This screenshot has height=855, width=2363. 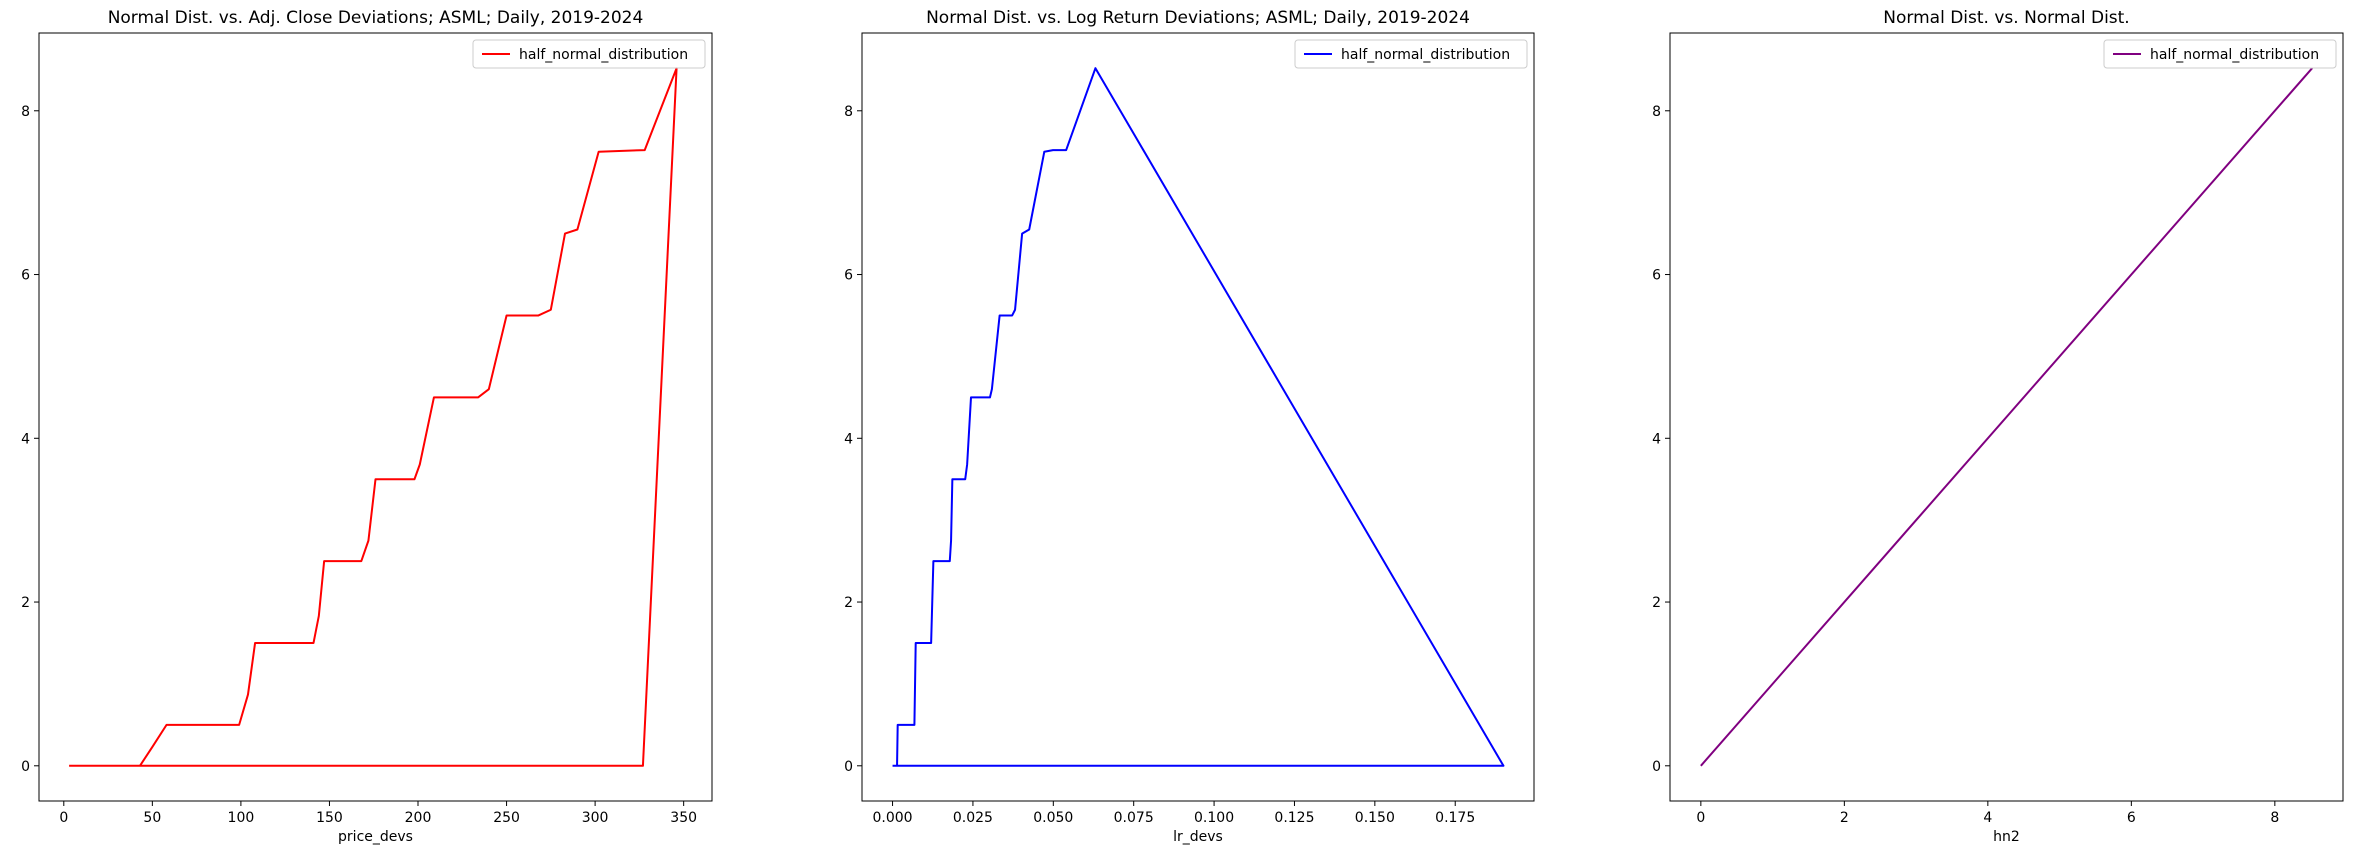 What do you see at coordinates (241, 818) in the screenshot?
I see `x-tick-label: 100` at bounding box center [241, 818].